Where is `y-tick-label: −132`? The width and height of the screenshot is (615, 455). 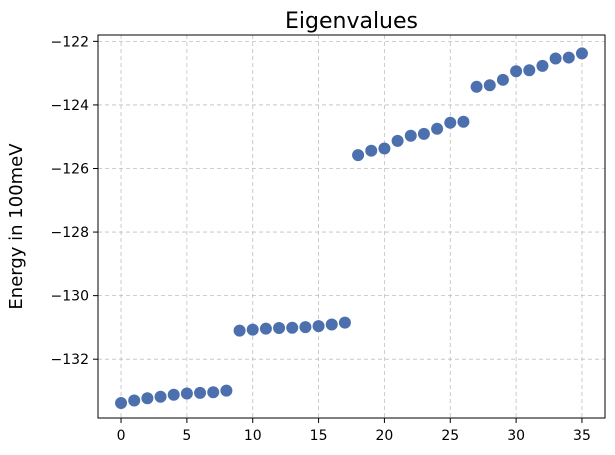
y-tick-label: −132 is located at coordinates (70, 360).